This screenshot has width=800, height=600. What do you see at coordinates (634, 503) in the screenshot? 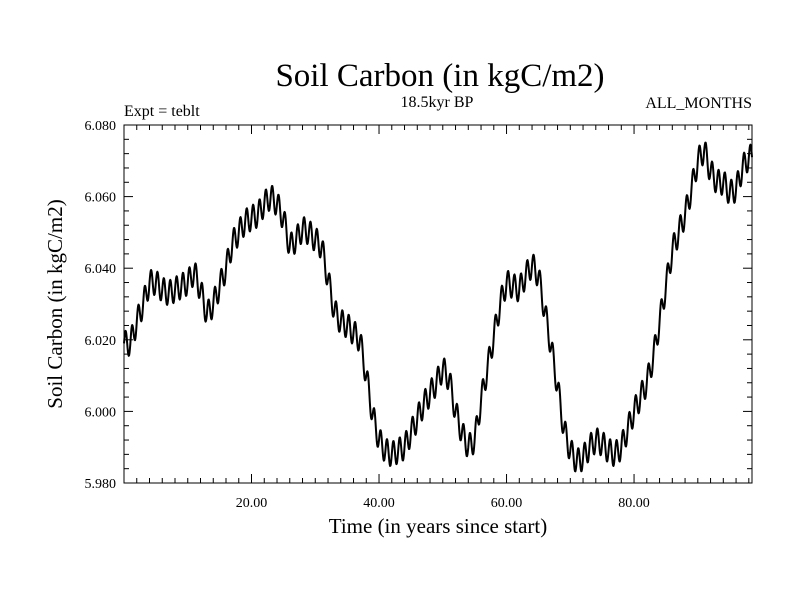
I see `x-tick-label: 80.00` at bounding box center [634, 503].